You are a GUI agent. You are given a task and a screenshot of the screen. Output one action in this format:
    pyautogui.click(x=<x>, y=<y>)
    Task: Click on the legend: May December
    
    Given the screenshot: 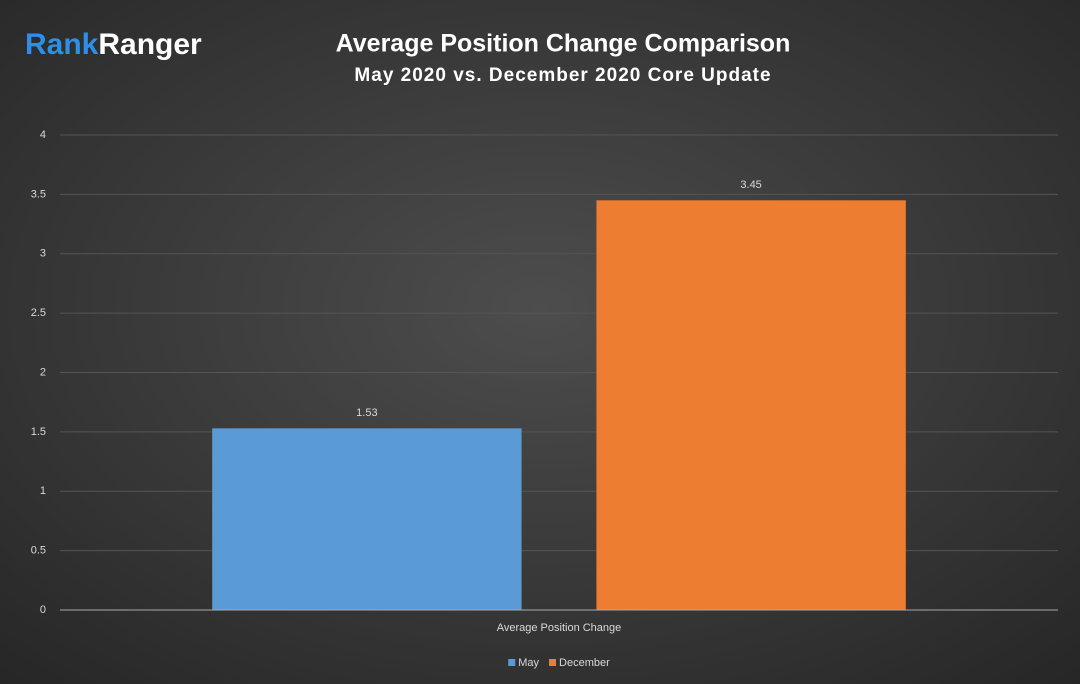 What is the action you would take?
    pyautogui.click(x=559, y=663)
    